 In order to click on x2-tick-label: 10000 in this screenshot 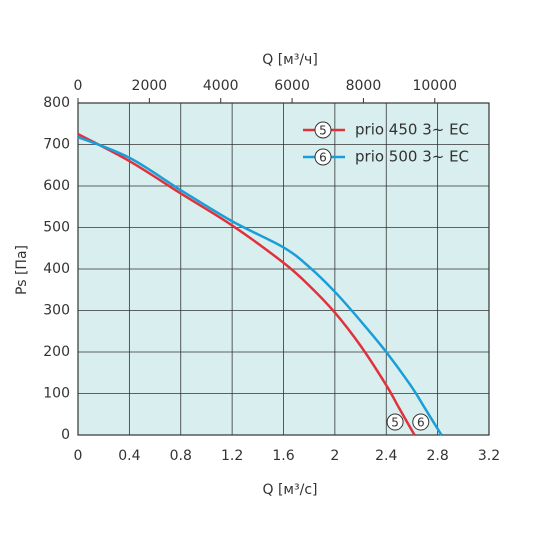, I will do `click(434, 86)`.